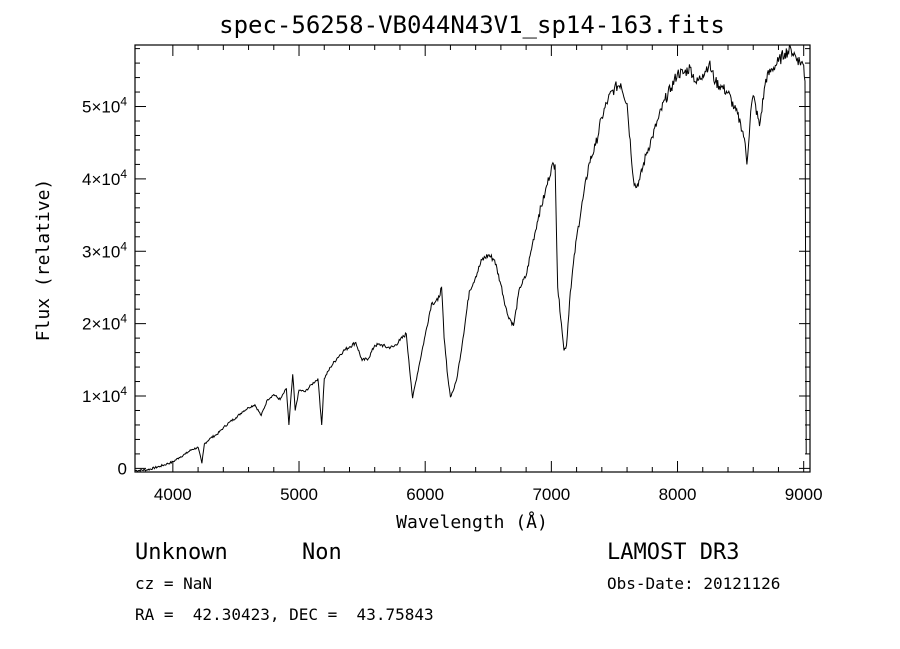 This screenshot has width=900, height=649. I want to click on y-tick-label: 2×10⁴, so click(104, 323).